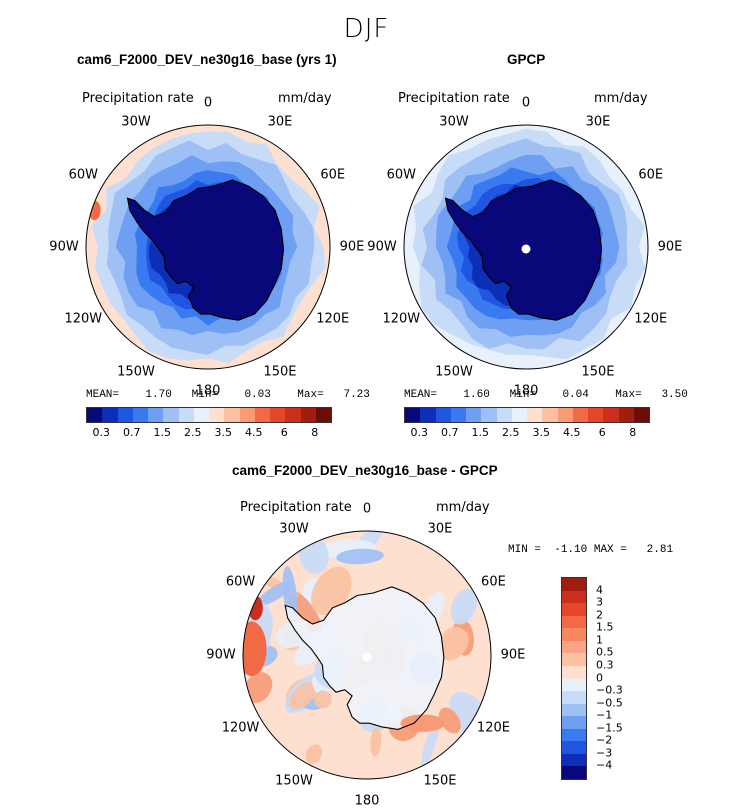 The width and height of the screenshot is (733, 809). I want to click on colorbar-tick-label: −3, so click(604, 753).